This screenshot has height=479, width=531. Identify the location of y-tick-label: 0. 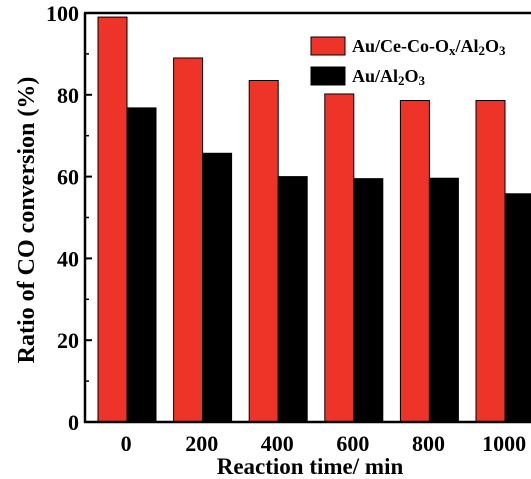
(73, 422).